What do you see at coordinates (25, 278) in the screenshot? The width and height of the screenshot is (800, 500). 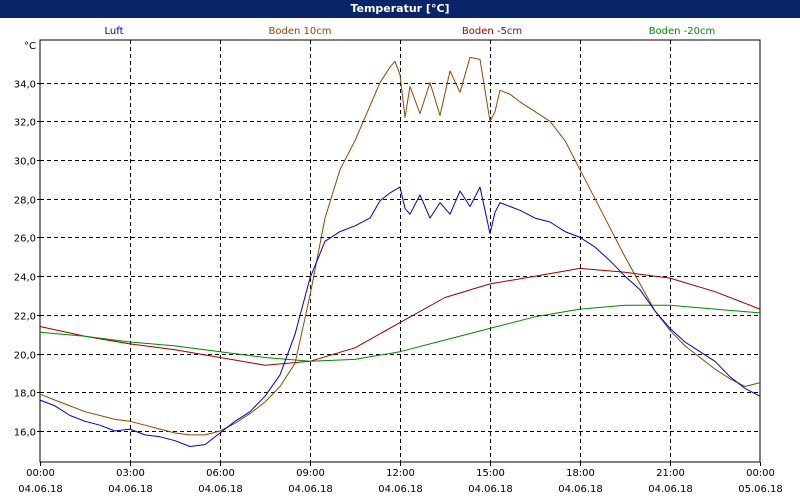 I see `y-tick-label: 24,0` at bounding box center [25, 278].